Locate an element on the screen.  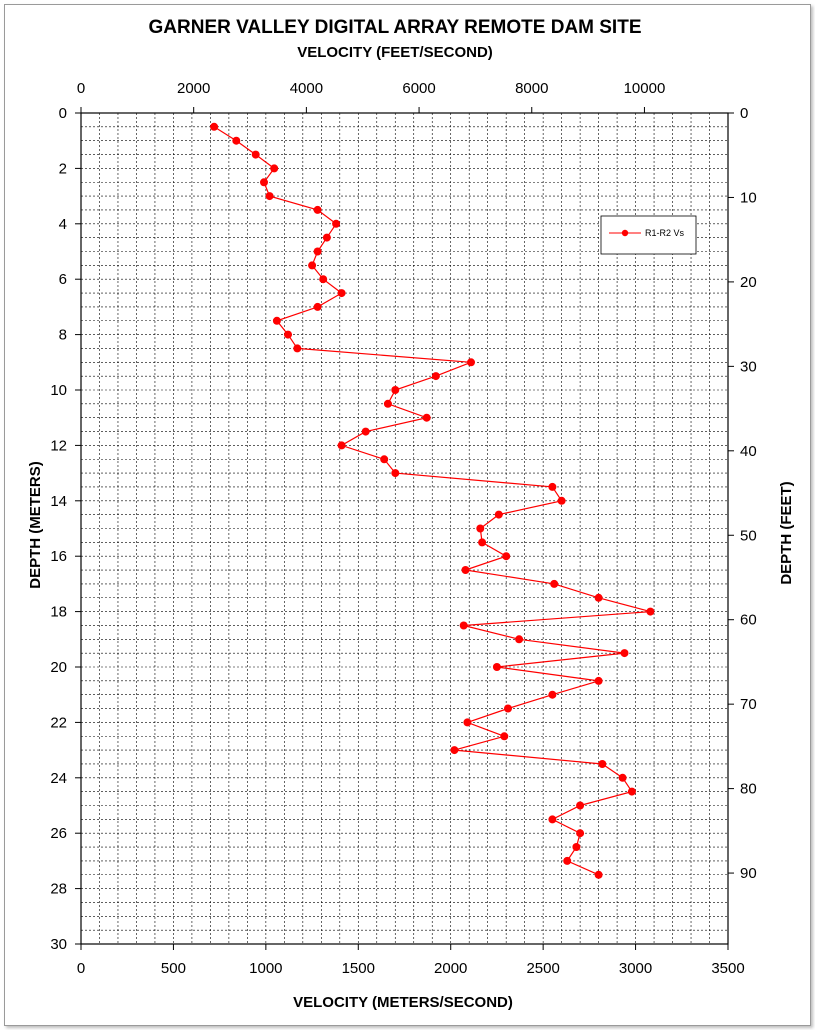
y2-tick-label: 20 is located at coordinates (748, 282).